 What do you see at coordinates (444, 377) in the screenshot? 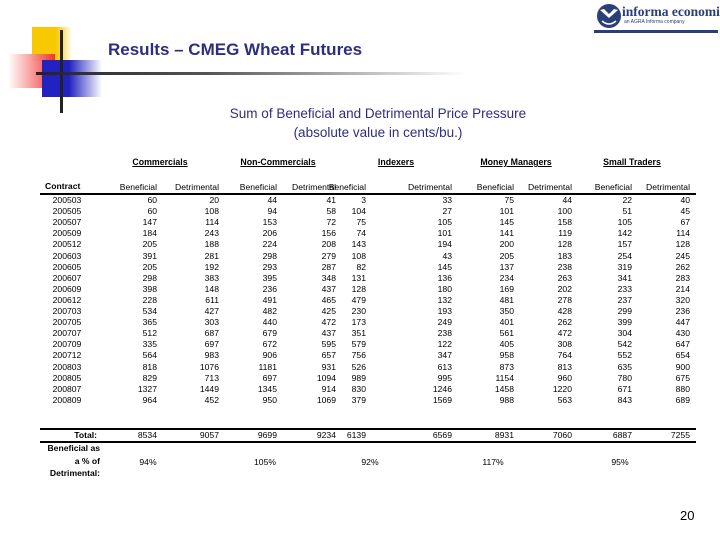
I see `value-cell: 995` at bounding box center [444, 377].